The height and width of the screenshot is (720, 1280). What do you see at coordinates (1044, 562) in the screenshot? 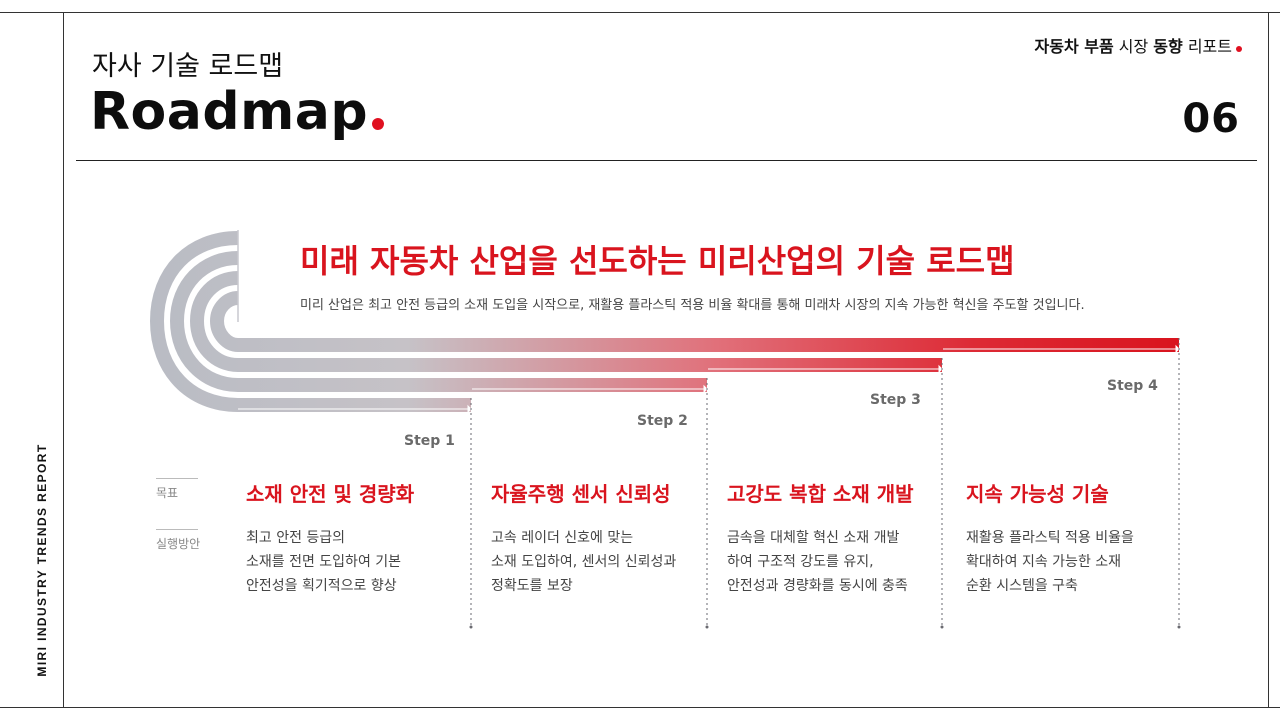
I see `step-4-action-line: 확대하여 지속 가능한 소재` at bounding box center [1044, 562].